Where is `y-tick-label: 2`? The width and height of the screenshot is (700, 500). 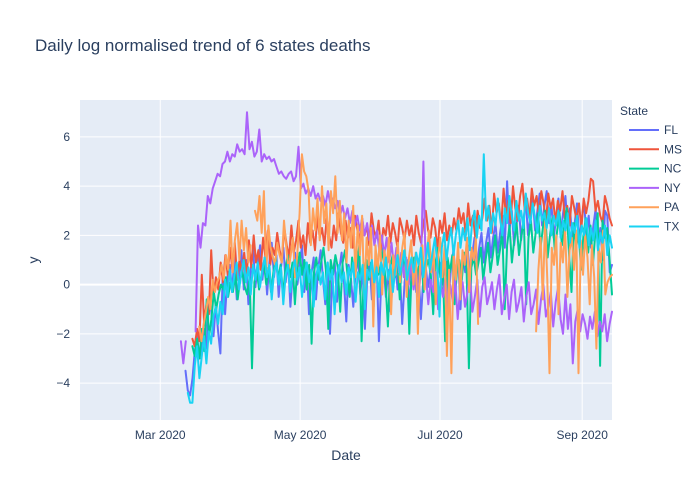 y-tick-label: 2 is located at coordinates (66, 235).